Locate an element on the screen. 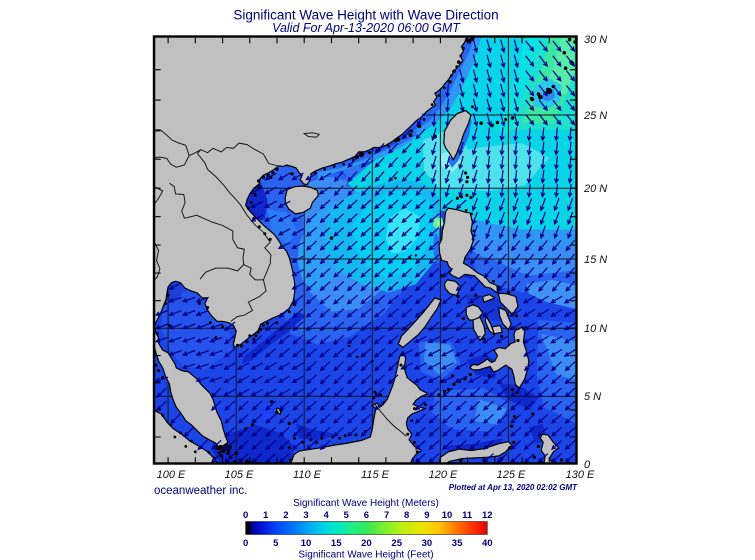 The image size is (755, 560). svg-text: 40 is located at coordinates (487, 543).